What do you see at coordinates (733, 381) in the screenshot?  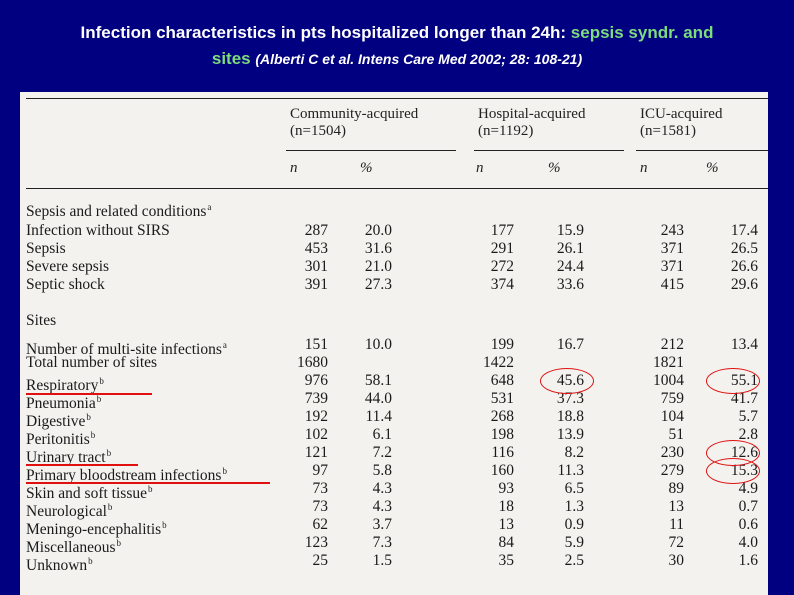 I see `circle-icu-respiratory` at bounding box center [733, 381].